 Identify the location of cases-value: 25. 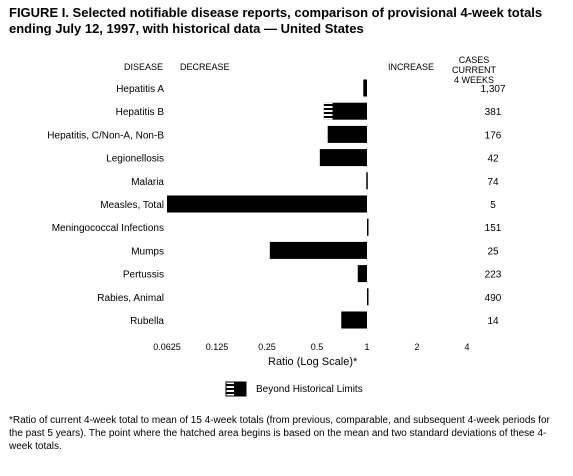
(493, 251).